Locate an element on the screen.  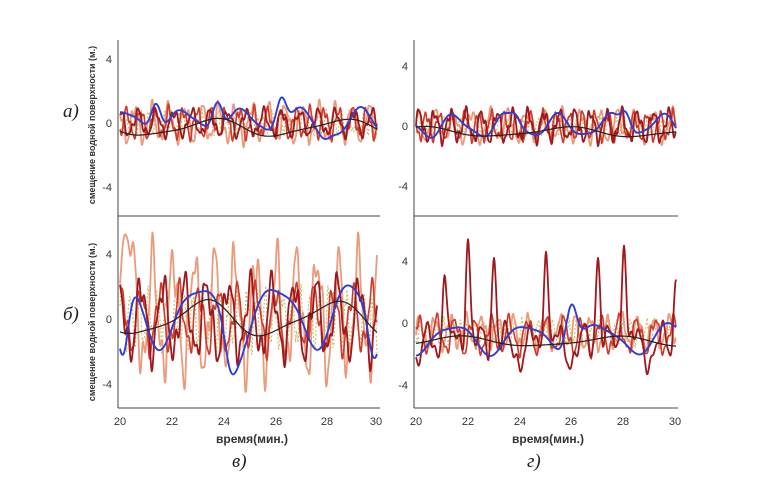
y-ticks-top-right: 4 0 -4 is located at coordinates (403, 127).